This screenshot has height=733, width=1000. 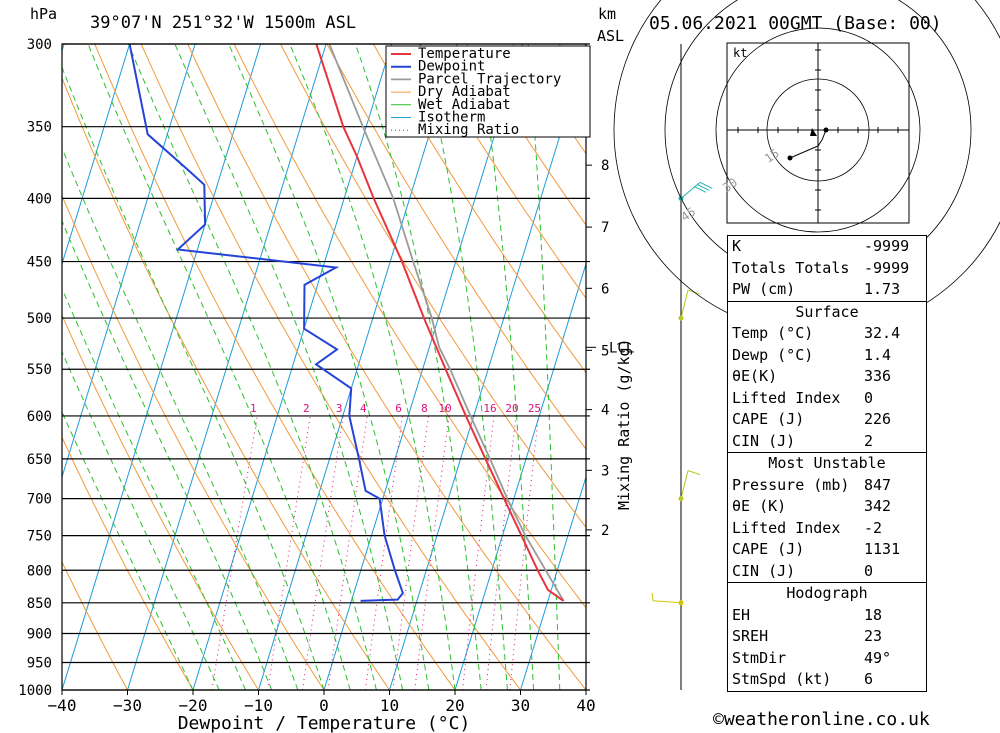 I want to click on hodograph-label: EH, so click(x=741, y=614).